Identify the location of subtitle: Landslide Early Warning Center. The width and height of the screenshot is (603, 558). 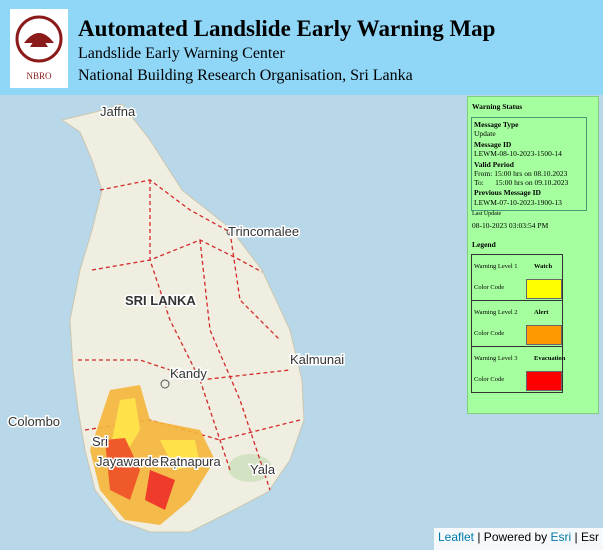
(181, 53).